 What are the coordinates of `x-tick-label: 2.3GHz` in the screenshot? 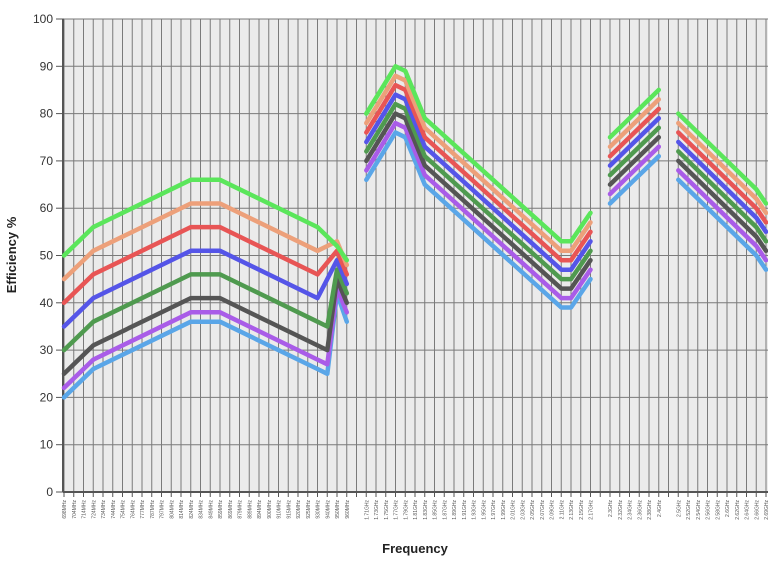 It's located at (611, 508).